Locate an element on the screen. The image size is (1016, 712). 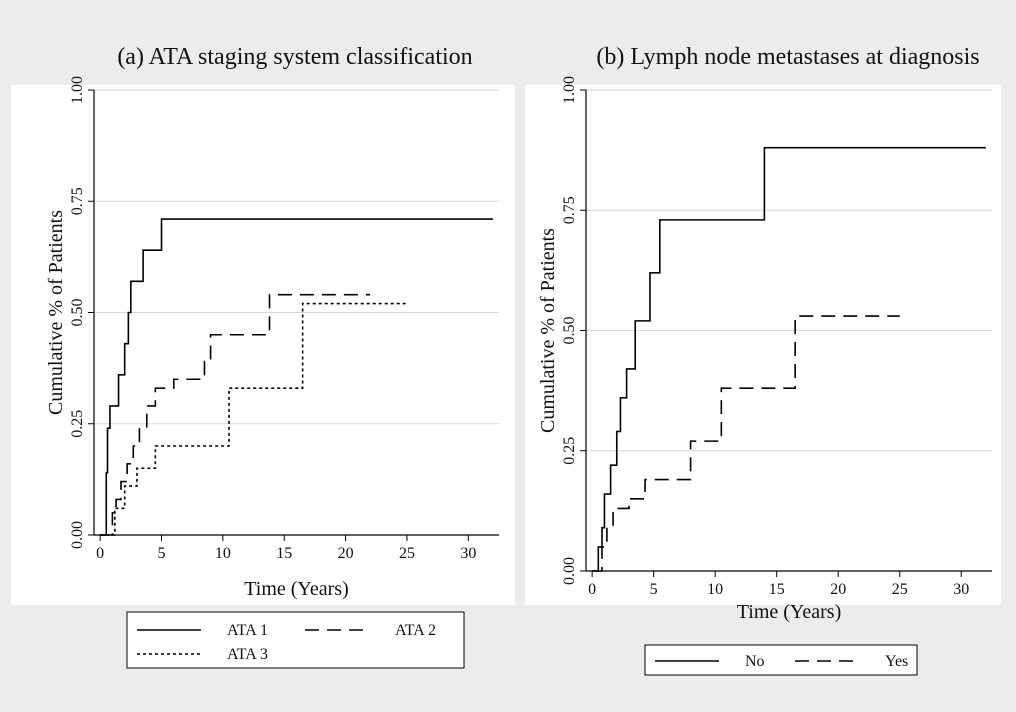
legend: ATA 1 ATA 2 ATA 3 is located at coordinates (295, 640).